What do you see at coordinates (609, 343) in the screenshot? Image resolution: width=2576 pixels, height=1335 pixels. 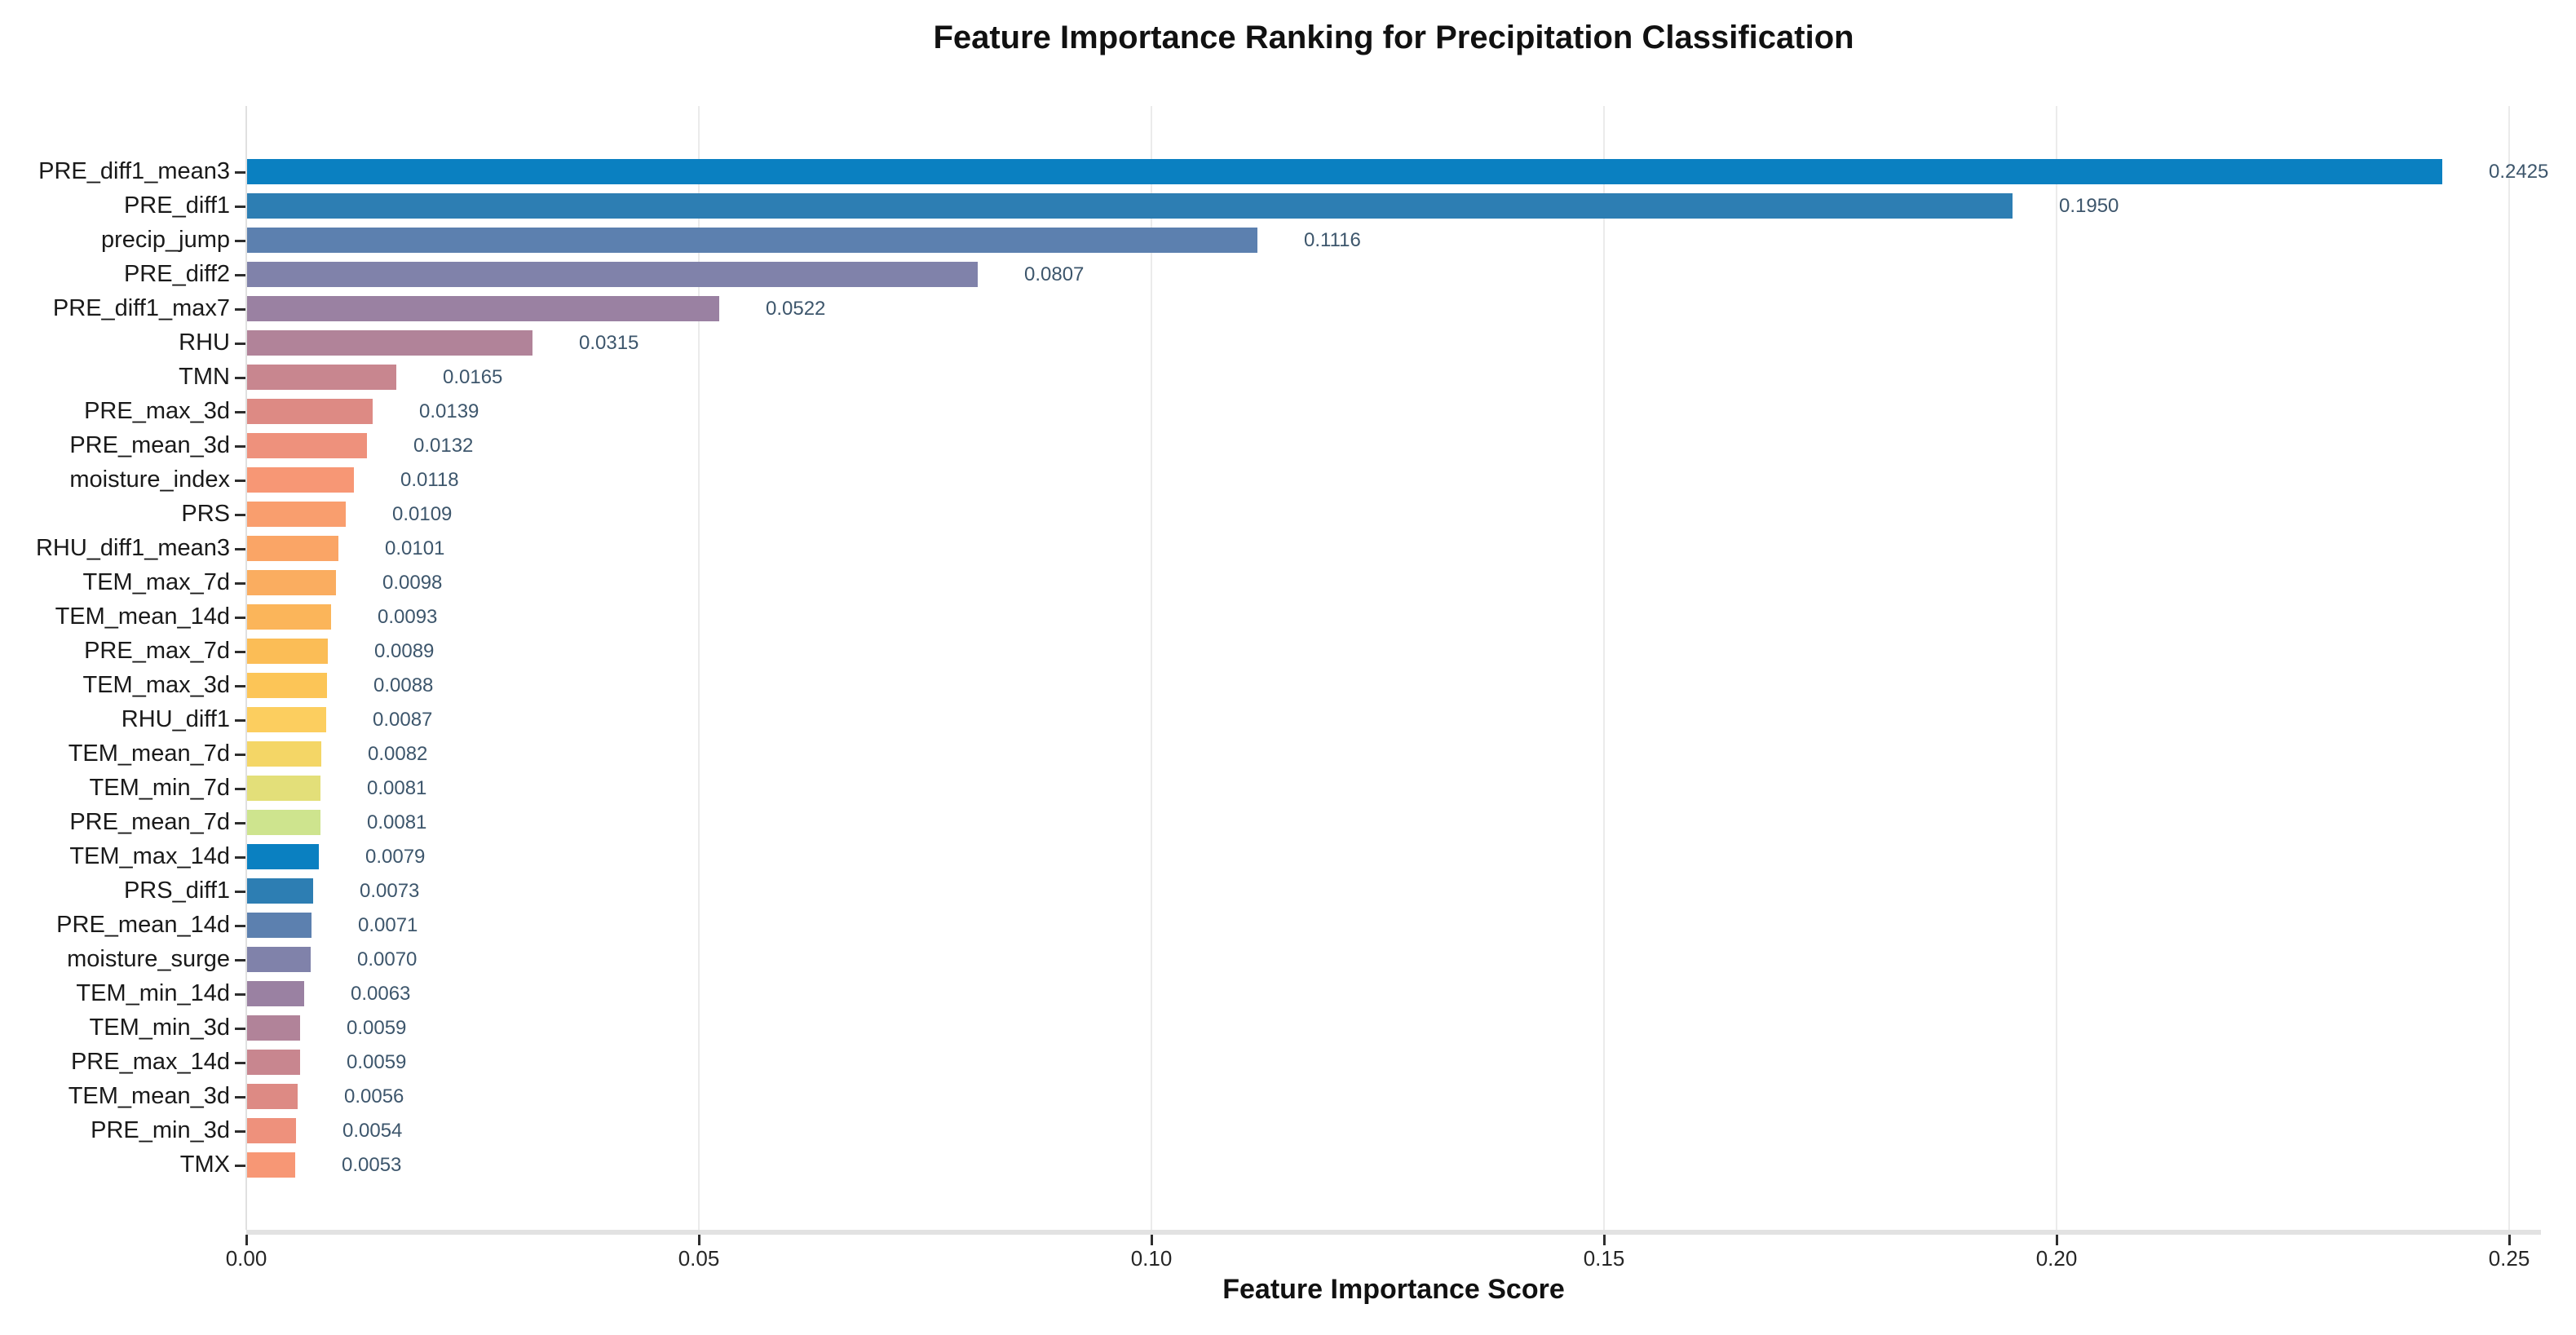 I see `bar-value-label: 0.0315` at bounding box center [609, 343].